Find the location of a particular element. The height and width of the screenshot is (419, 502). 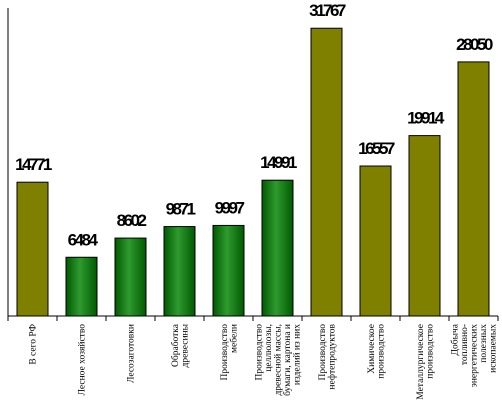

category-label-line: Добыча is located at coordinates (455, 339).